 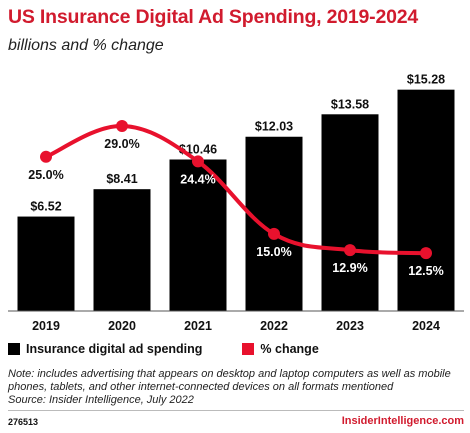 I want to click on pct-change-point-2023, so click(x=350, y=250).